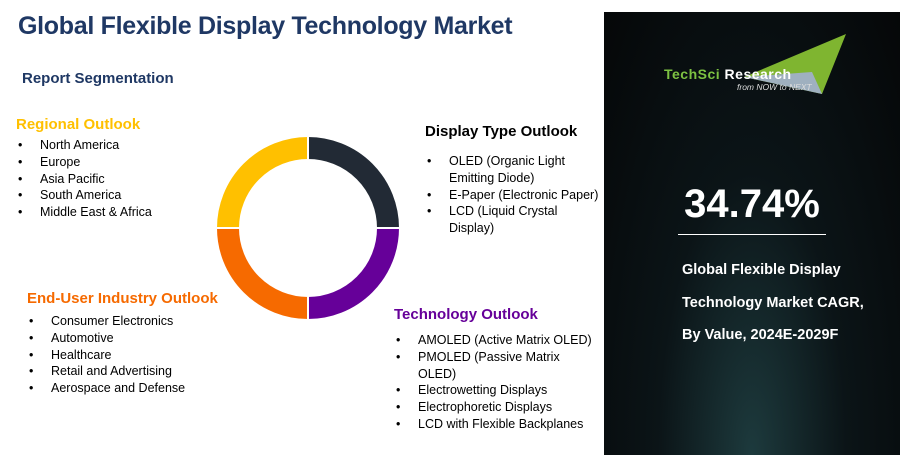 The height and width of the screenshot is (462, 907). What do you see at coordinates (122, 388) in the screenshot?
I see `list-item: Aerospace and Defense` at bounding box center [122, 388].